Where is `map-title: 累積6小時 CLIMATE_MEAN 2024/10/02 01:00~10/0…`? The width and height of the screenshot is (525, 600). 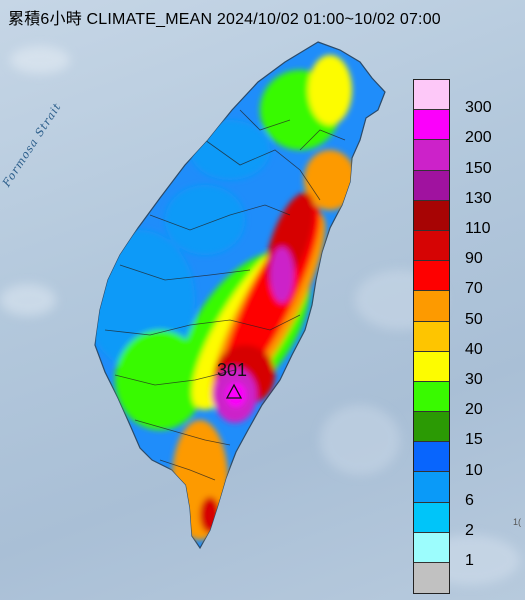
map-title: 累積6小時 CLIMATE_MEAN 2024/10/02 01:00~10/0… is located at coordinates (224, 19).